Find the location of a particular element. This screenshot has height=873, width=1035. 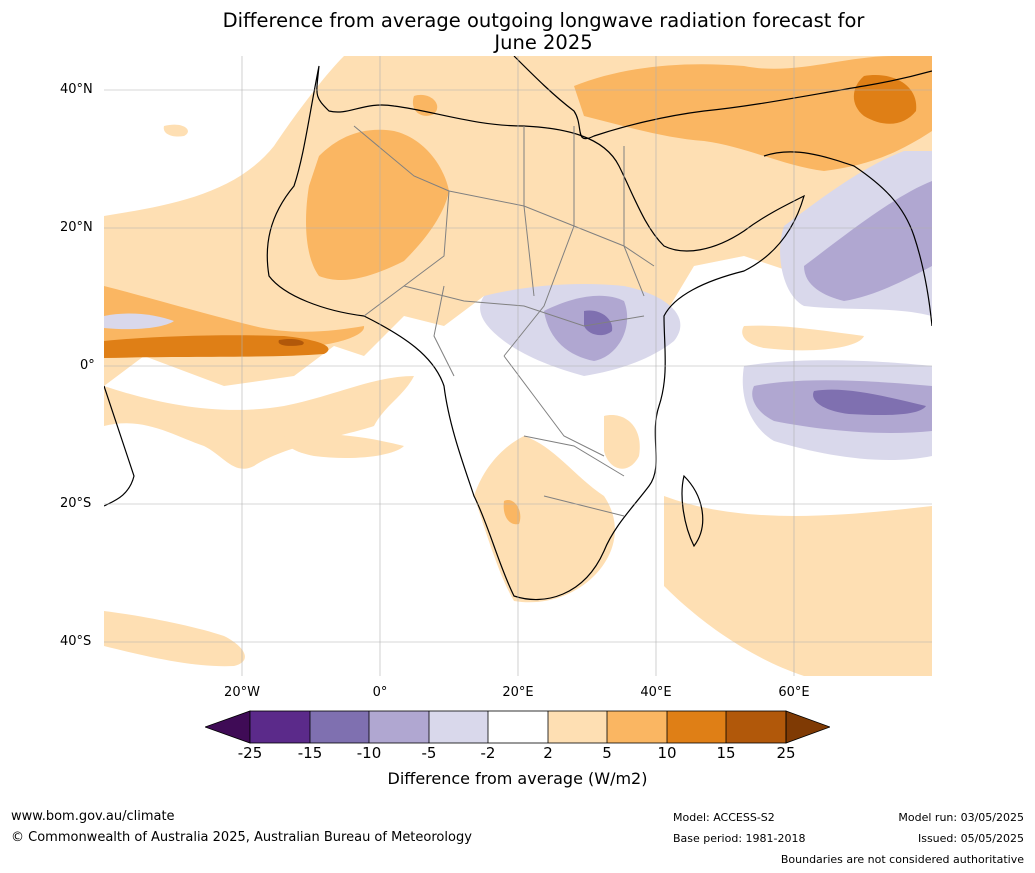

colorbar-bin-minus10-to-minus5 is located at coordinates (399, 727).